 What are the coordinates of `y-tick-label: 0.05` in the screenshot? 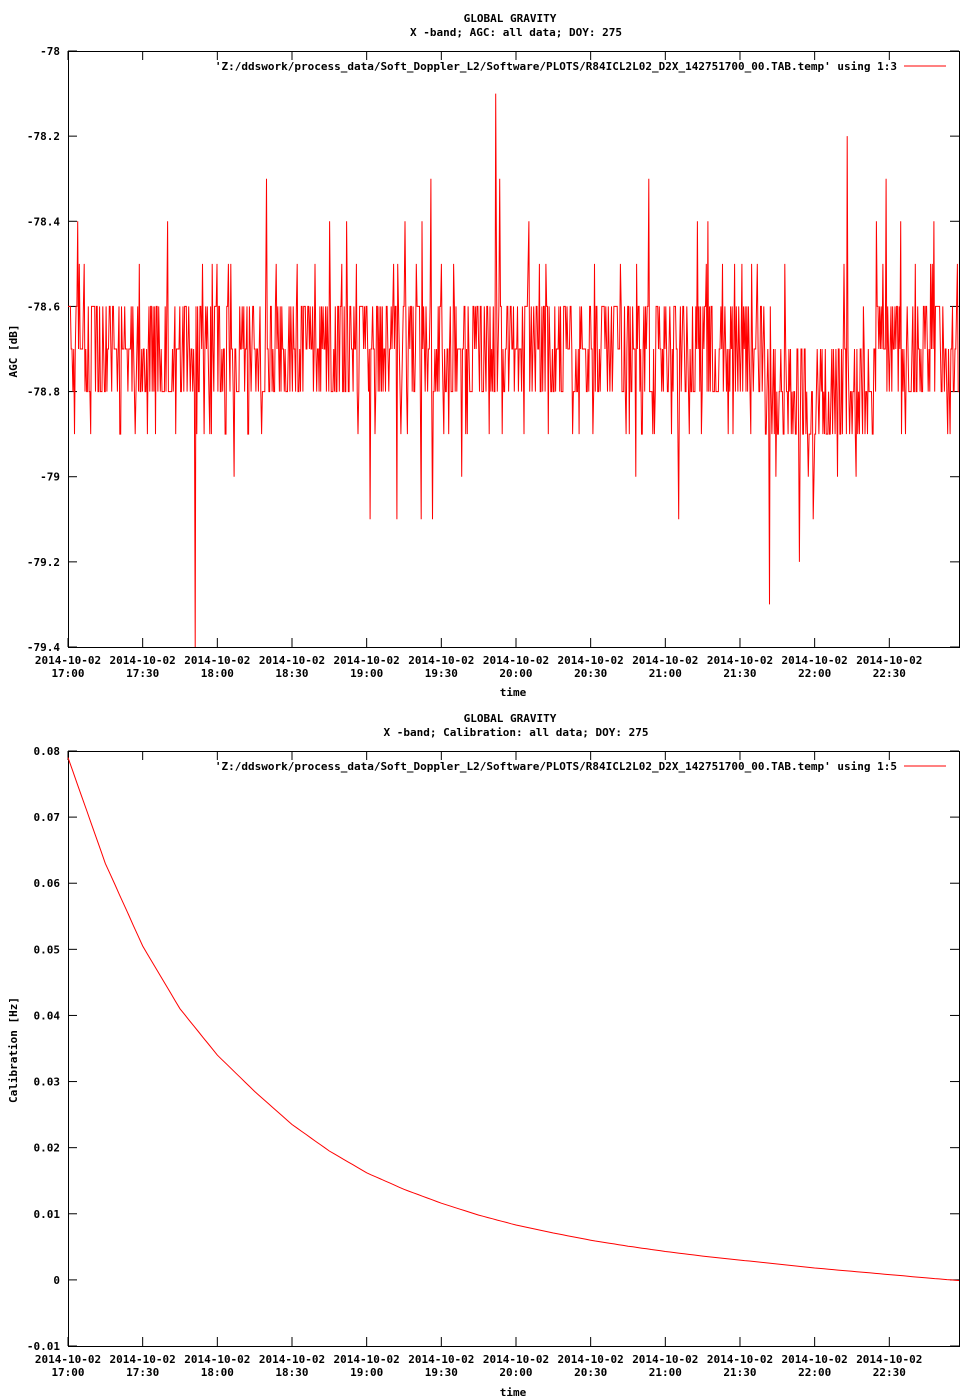 It's located at (47, 949).